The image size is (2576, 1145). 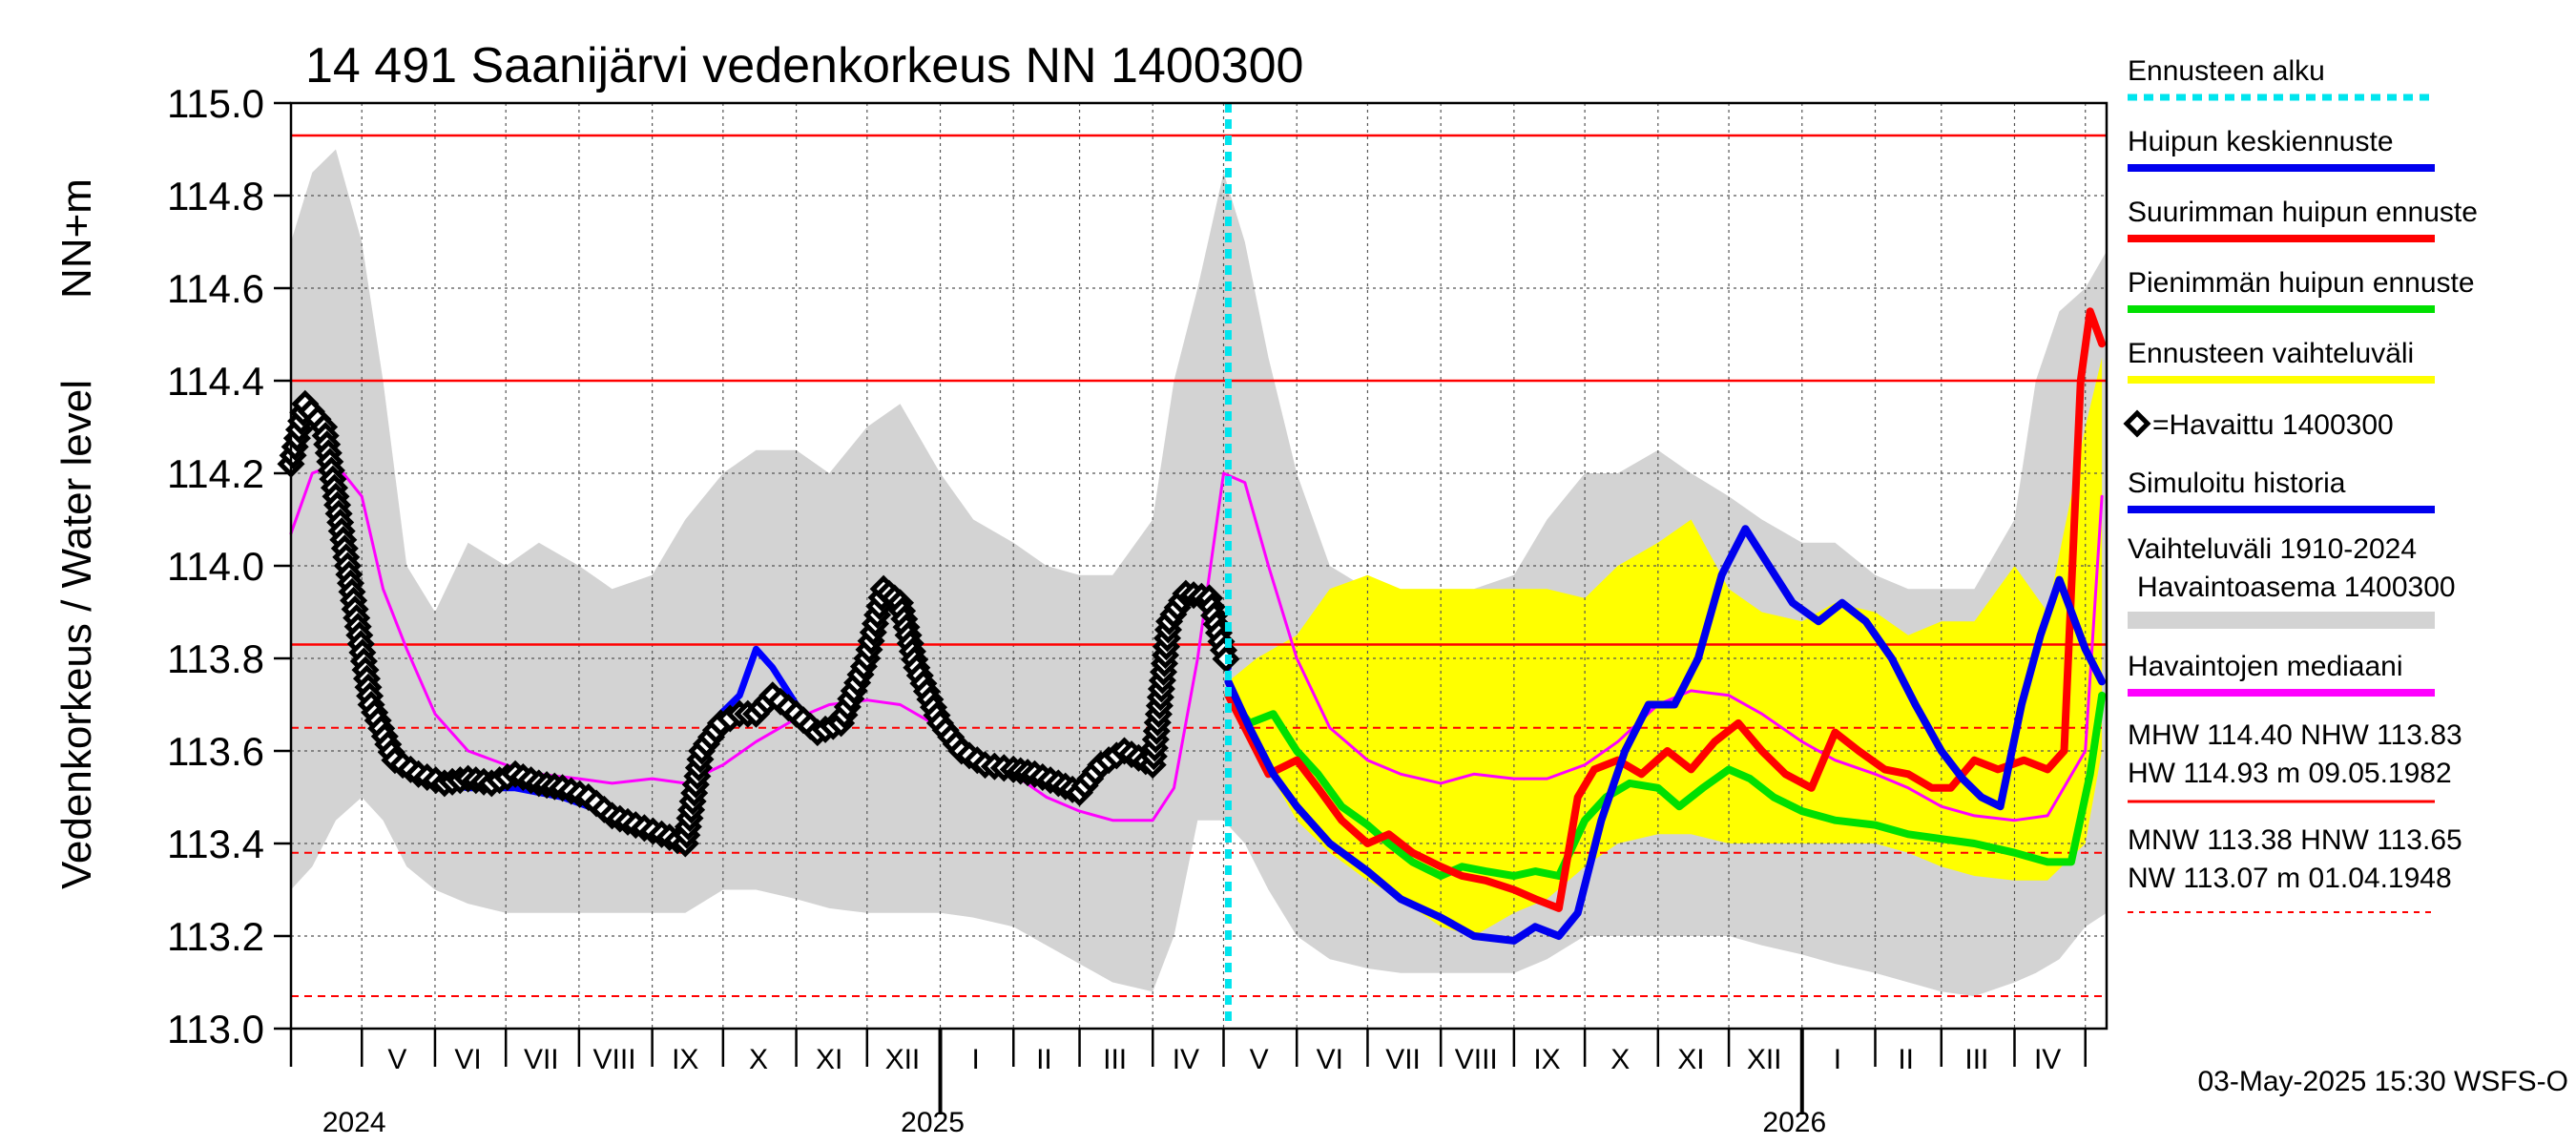 What do you see at coordinates (2290, 773) in the screenshot?
I see `legend-label2-mhw-114-40-nhw-113-83: HW 114.93 m 09.05.1982` at bounding box center [2290, 773].